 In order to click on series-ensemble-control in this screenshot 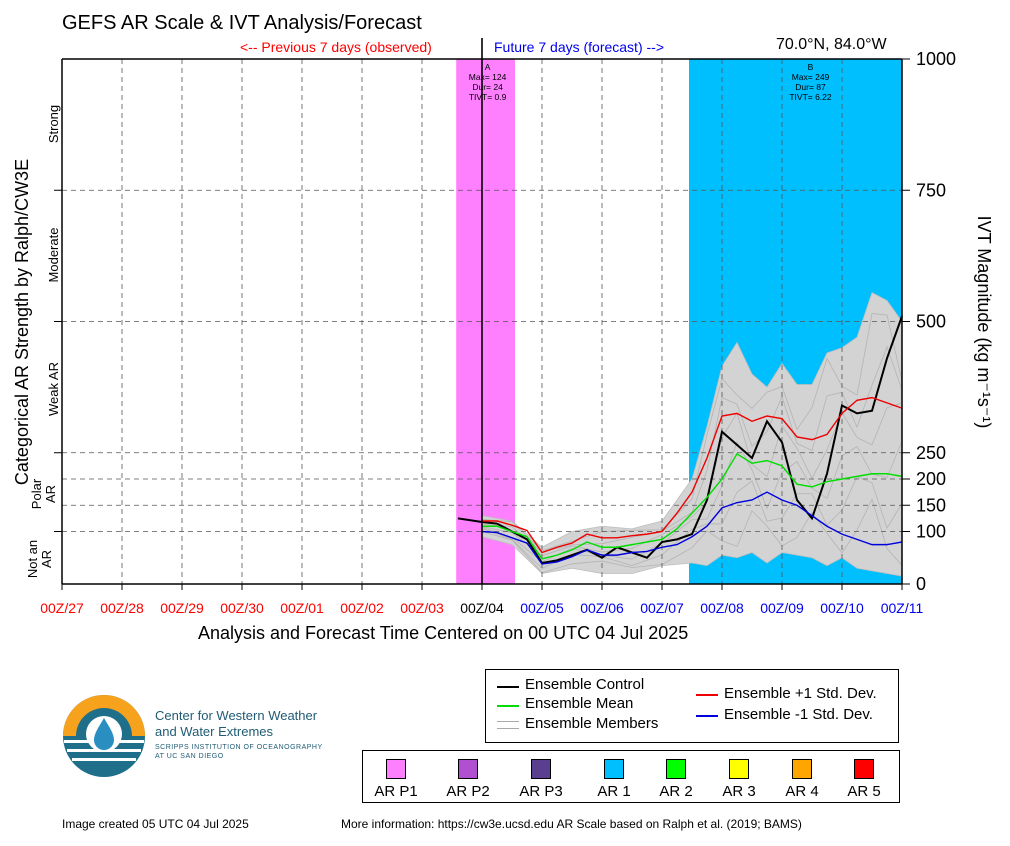, I will do `click(680, 440)`.